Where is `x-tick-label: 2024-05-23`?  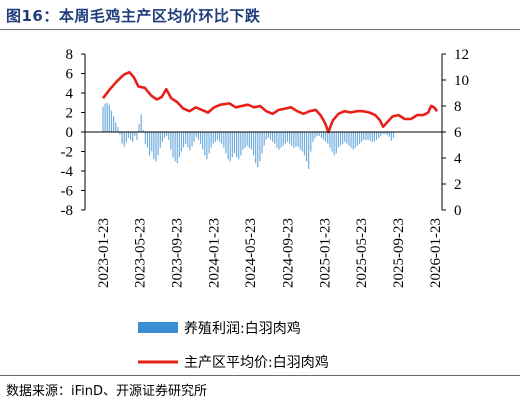 x-tick-label: 2024-05-23 is located at coordinates (251, 253).